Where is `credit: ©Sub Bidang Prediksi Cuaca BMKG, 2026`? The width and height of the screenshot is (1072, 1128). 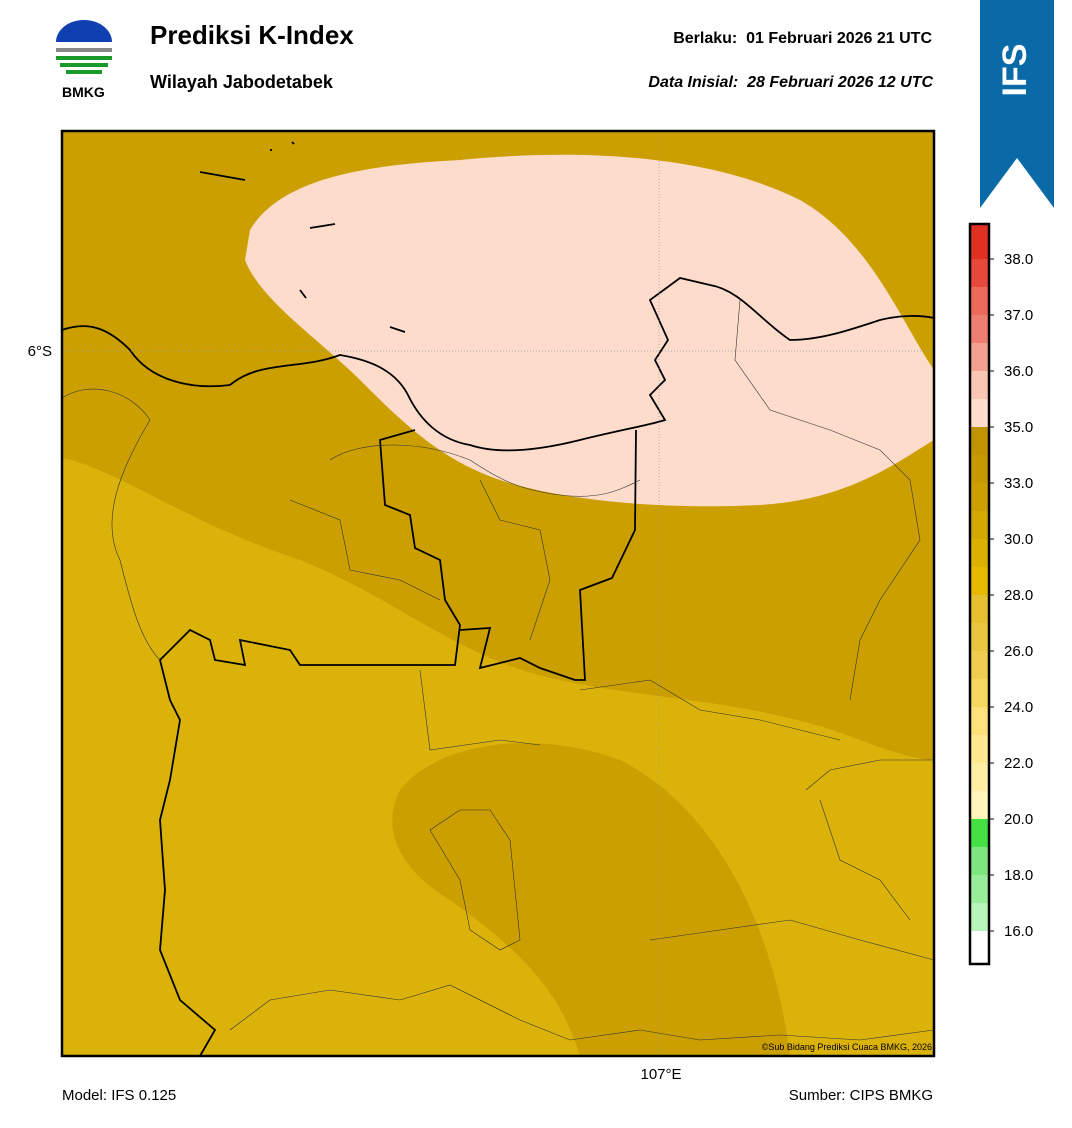
credit: ©Sub Bidang Prediksi Cuaca BMKG, 2026 is located at coordinates (847, 1047).